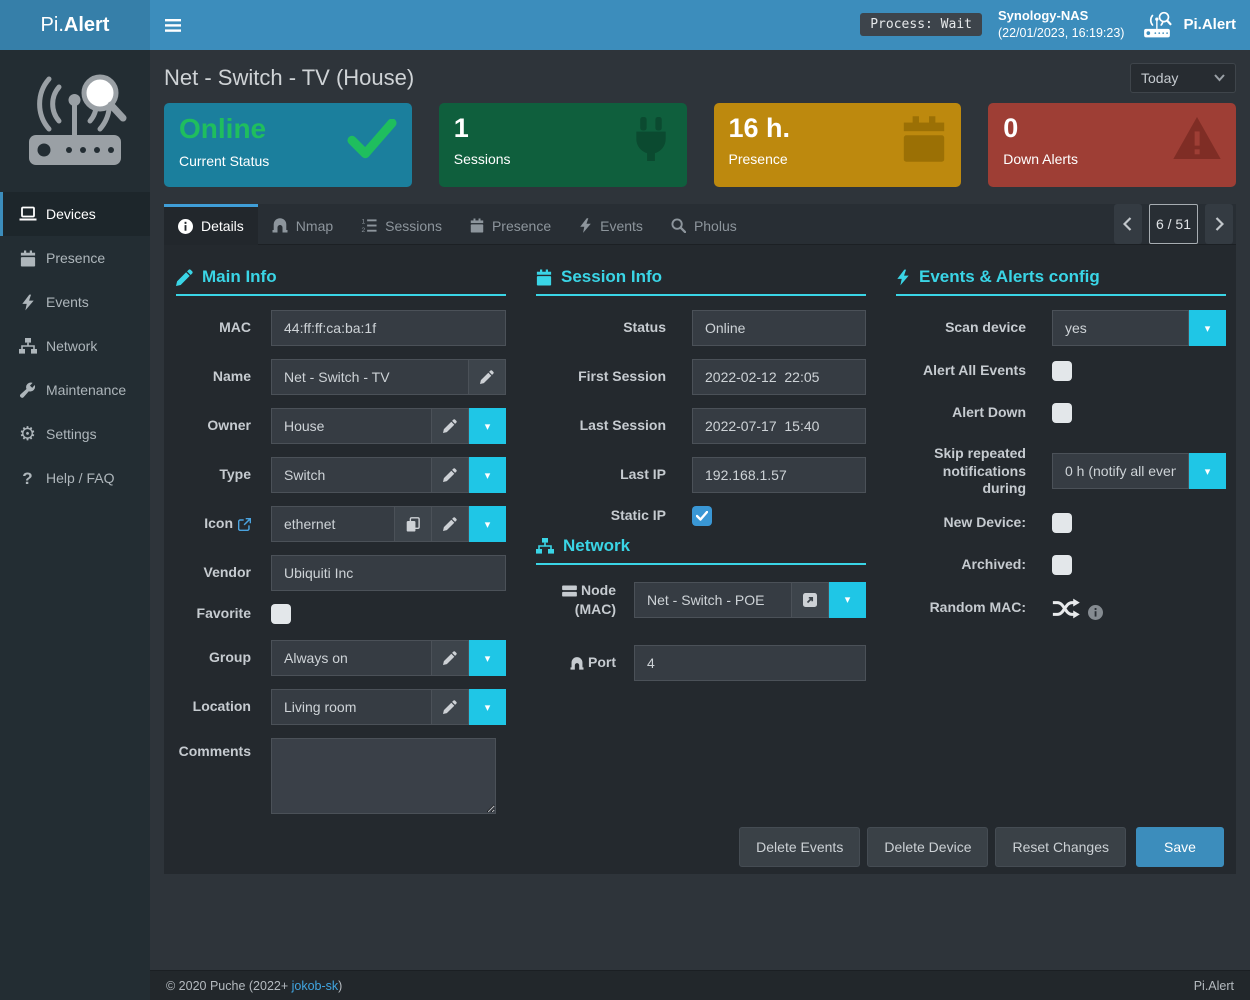  Describe the element at coordinates (810, 599) in the screenshot. I see `open-node-button` at that location.